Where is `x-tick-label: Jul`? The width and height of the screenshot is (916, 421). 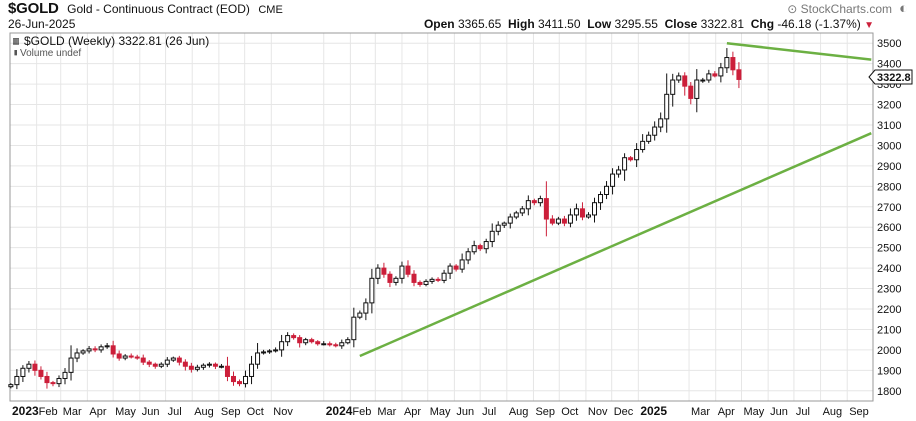 x-tick-label: Jul is located at coordinates (803, 412).